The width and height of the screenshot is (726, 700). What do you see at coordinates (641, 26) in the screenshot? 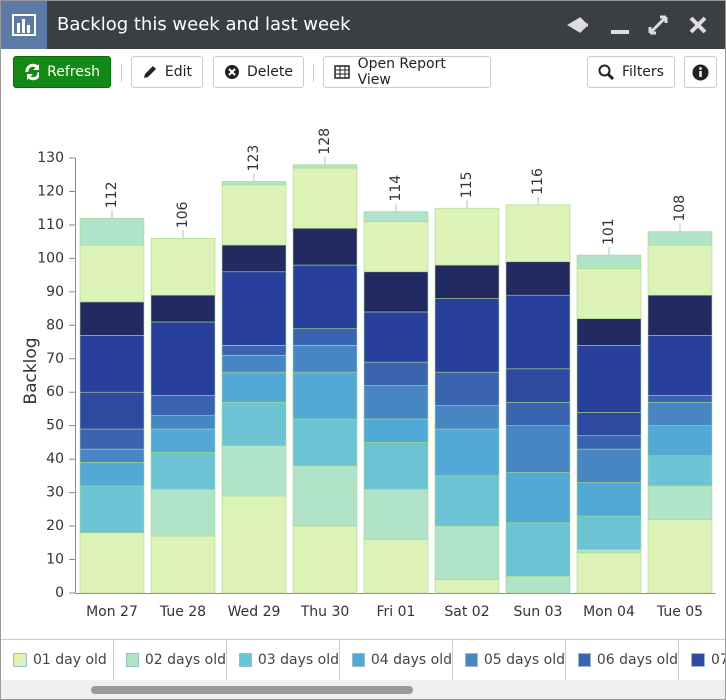
I see `window-controls` at bounding box center [641, 26].